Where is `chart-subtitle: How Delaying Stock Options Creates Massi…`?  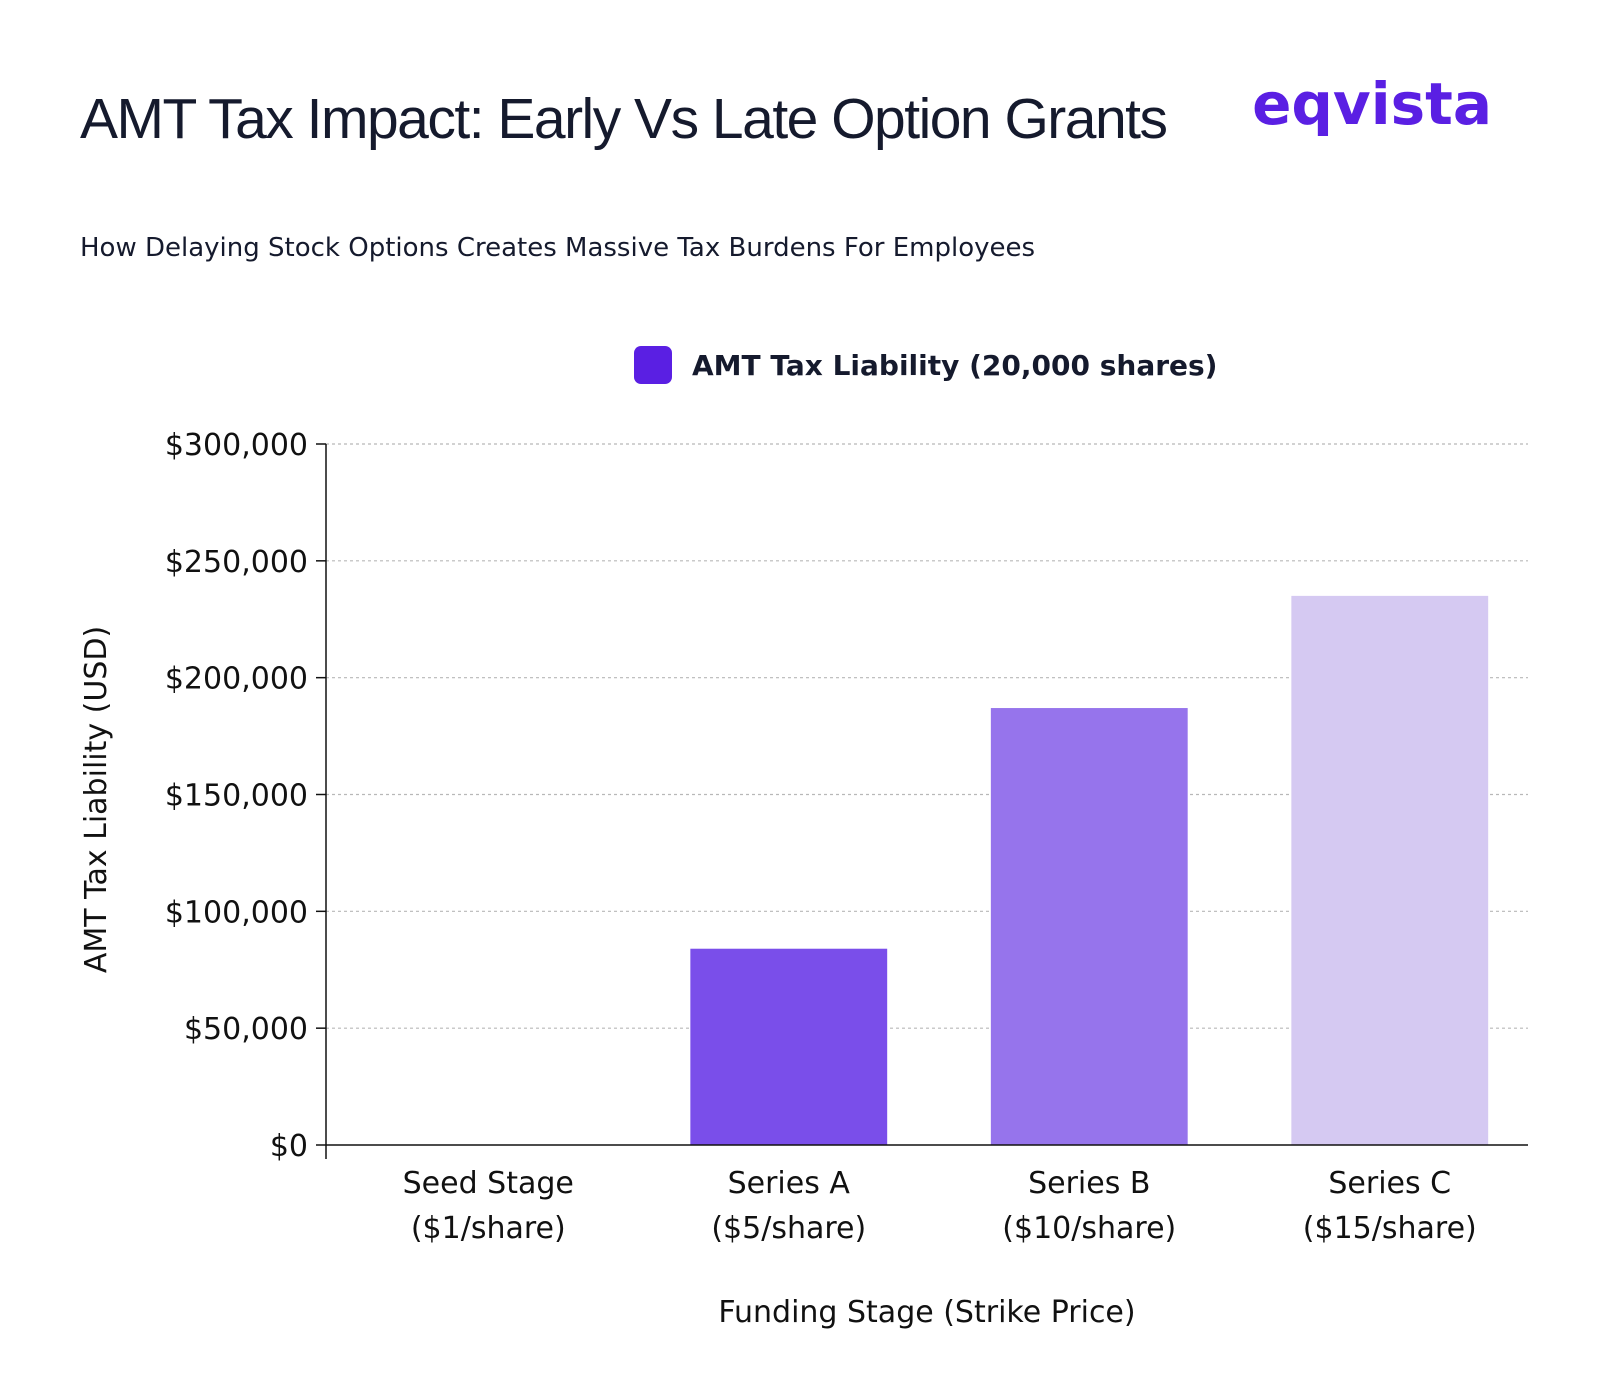
chart-subtitle: How Delaying Stock Options Creates Massi… is located at coordinates (558, 248).